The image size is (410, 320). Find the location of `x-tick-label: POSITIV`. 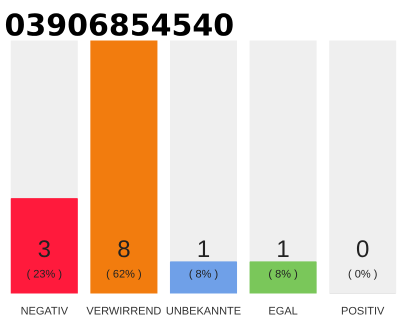

x-tick-label: POSITIV is located at coordinates (363, 312).